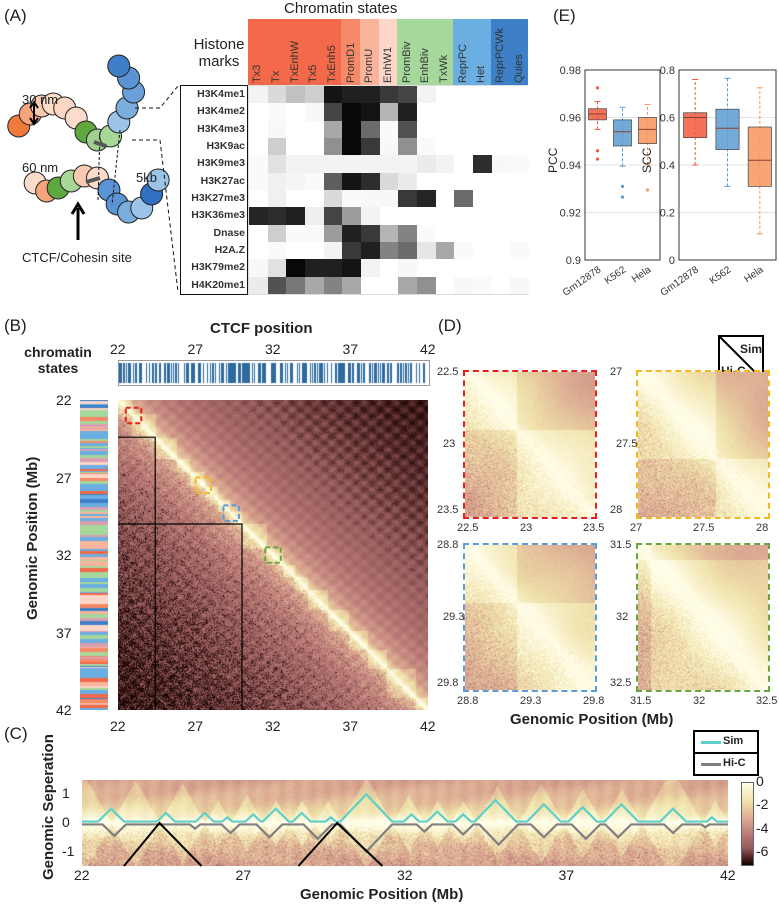 This screenshot has height=905, width=779. I want to click on state-column-enhw1: EnhW1, so click(388, 52).